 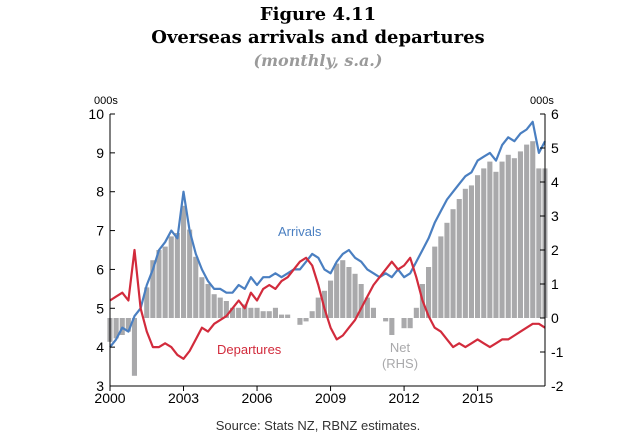 What do you see at coordinates (249, 349) in the screenshot?
I see `departures-label: Departures` at bounding box center [249, 349].